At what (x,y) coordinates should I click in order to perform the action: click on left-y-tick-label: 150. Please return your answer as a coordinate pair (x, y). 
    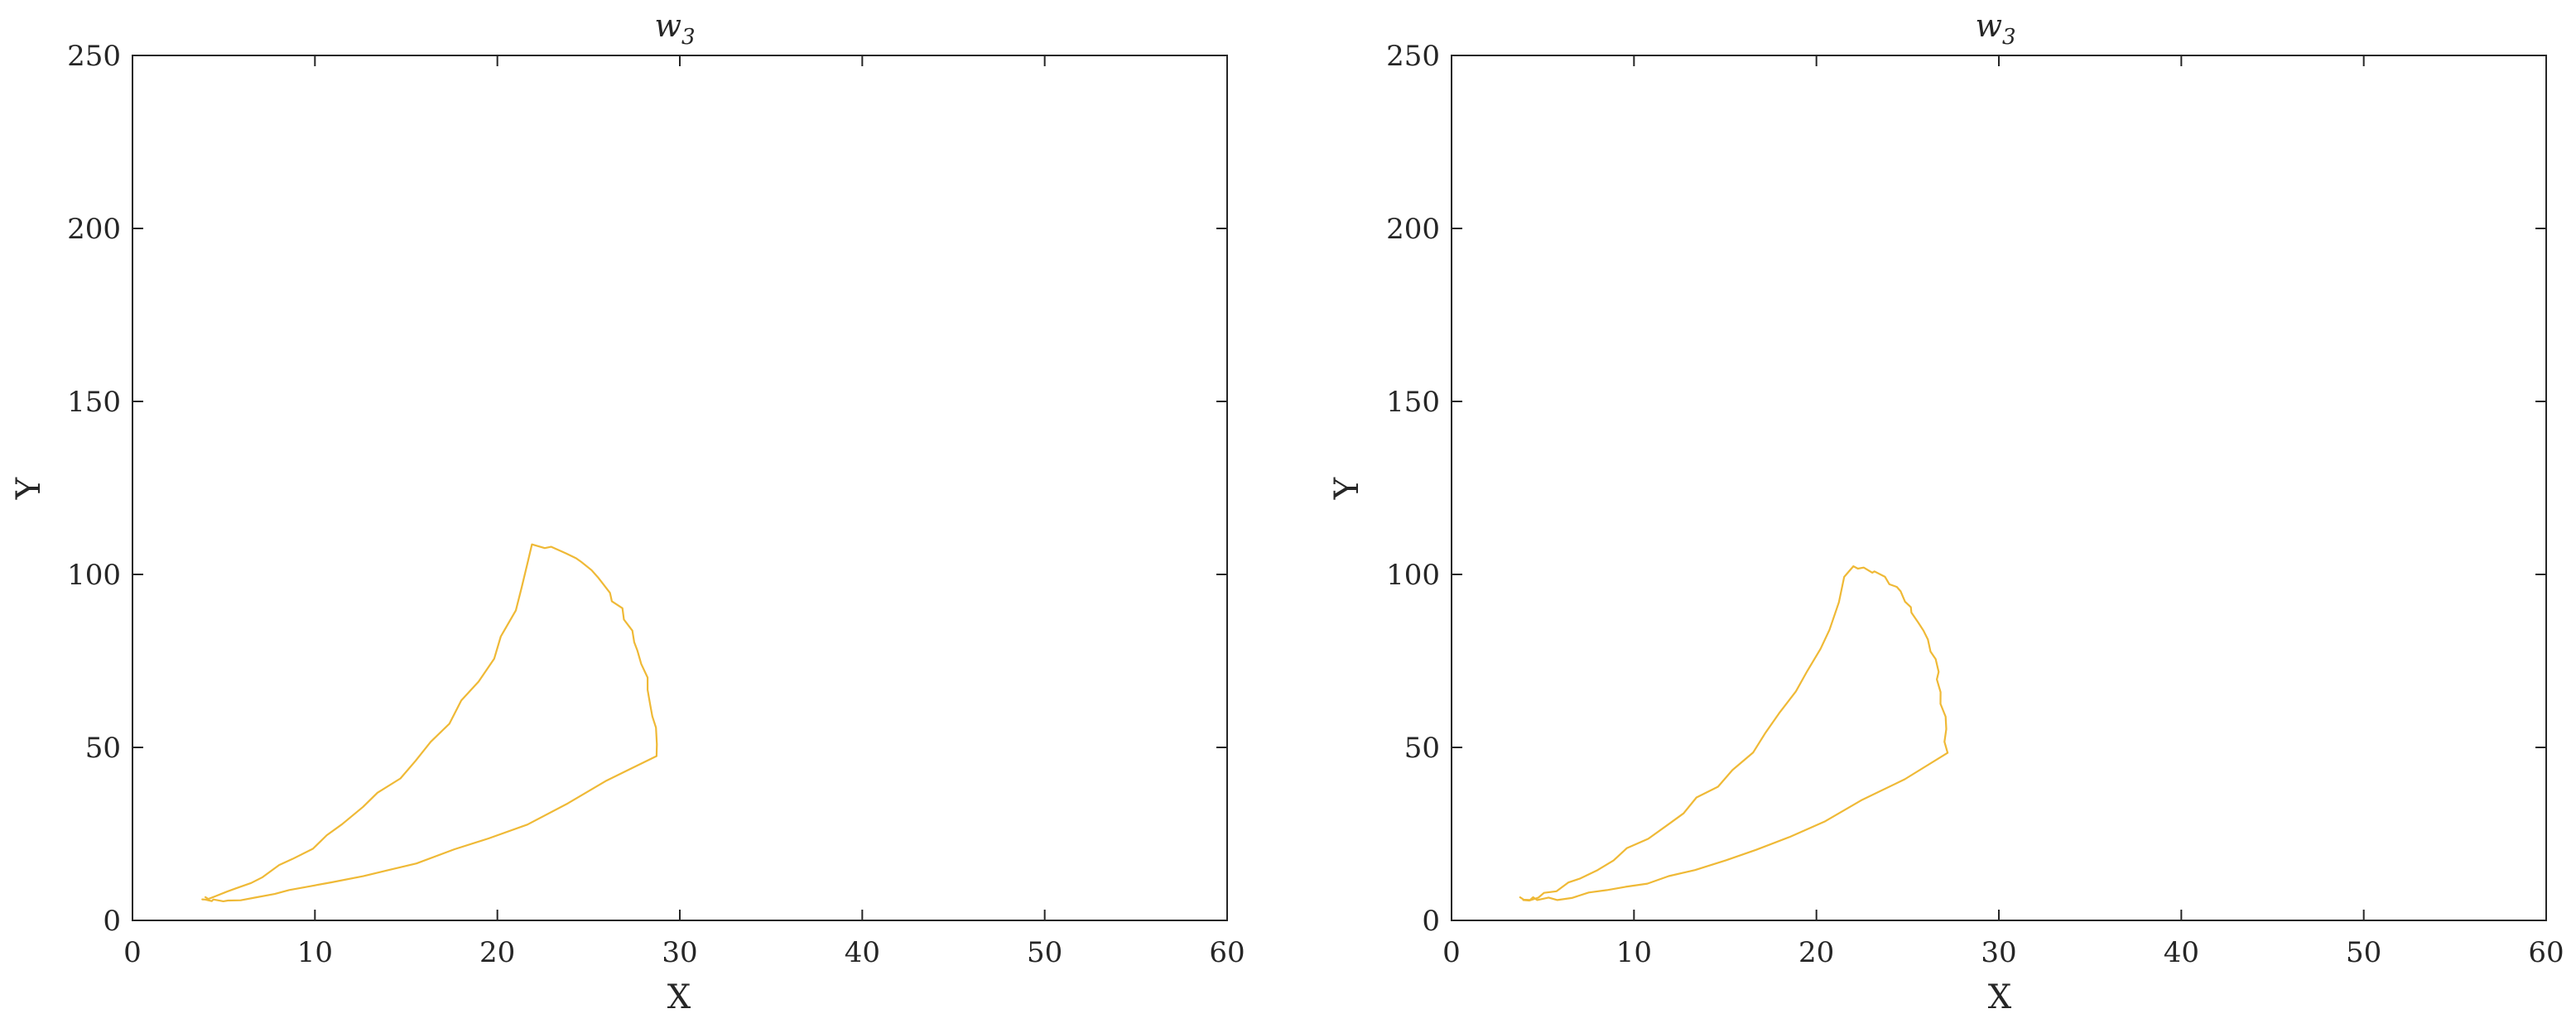
    Looking at the image, I should click on (94, 402).